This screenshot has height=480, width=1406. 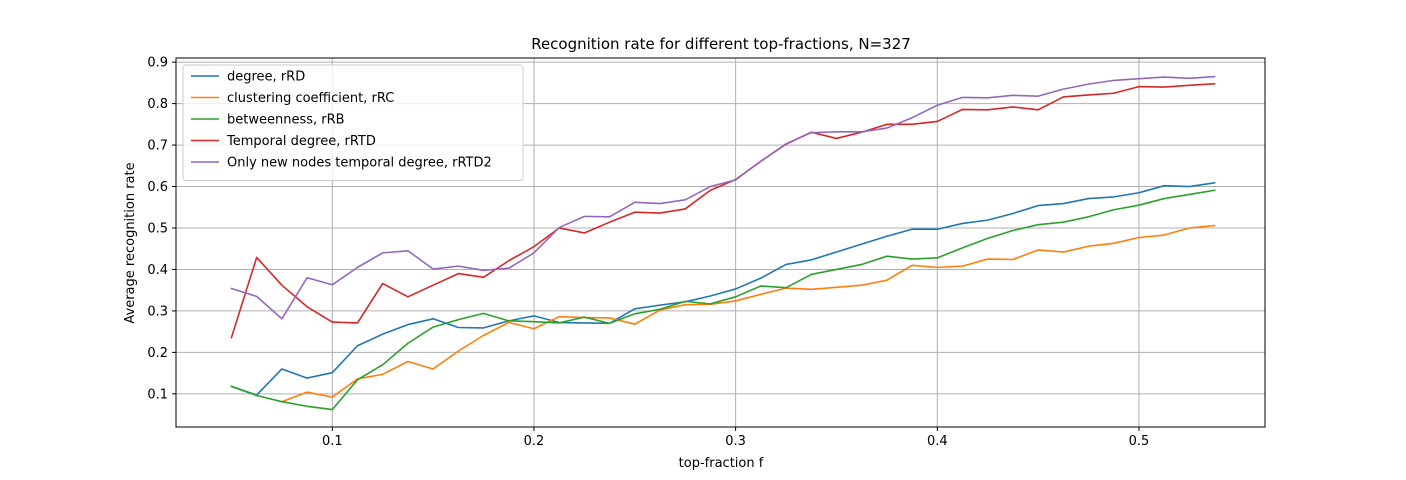 I want to click on x-tick-label: 0.2, so click(x=534, y=441).